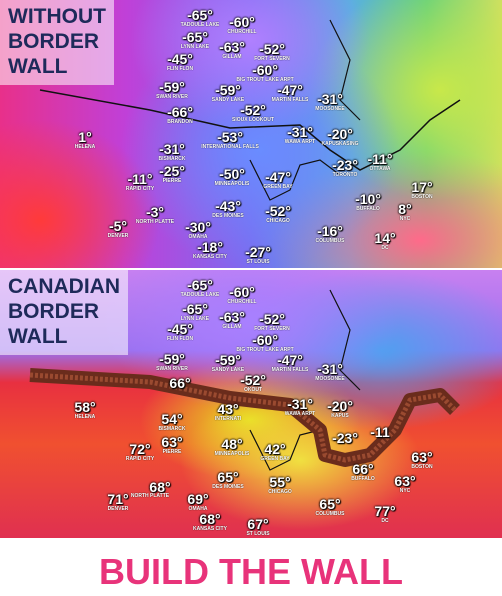  I want to click on temperature: 71°, so click(118, 499).